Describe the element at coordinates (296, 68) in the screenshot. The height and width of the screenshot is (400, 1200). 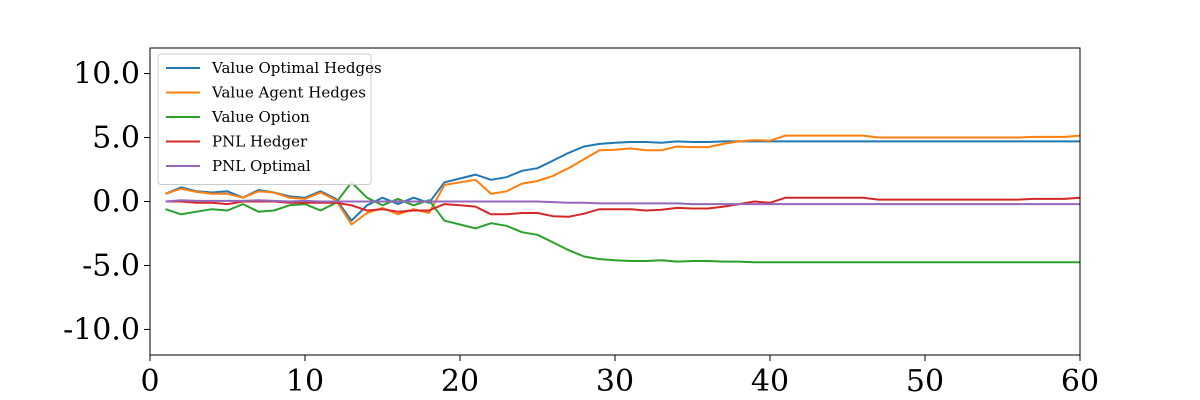
I see `legend-label: Value Optimal Hedges` at that location.